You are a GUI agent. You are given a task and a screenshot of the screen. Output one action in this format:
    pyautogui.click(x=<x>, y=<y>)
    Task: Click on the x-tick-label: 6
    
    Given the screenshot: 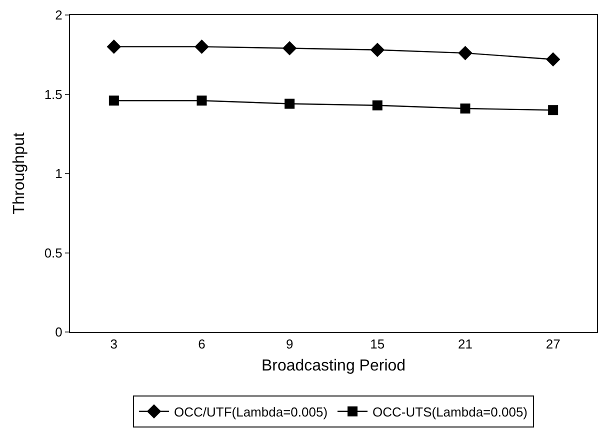 What is the action you would take?
    pyautogui.click(x=202, y=344)
    